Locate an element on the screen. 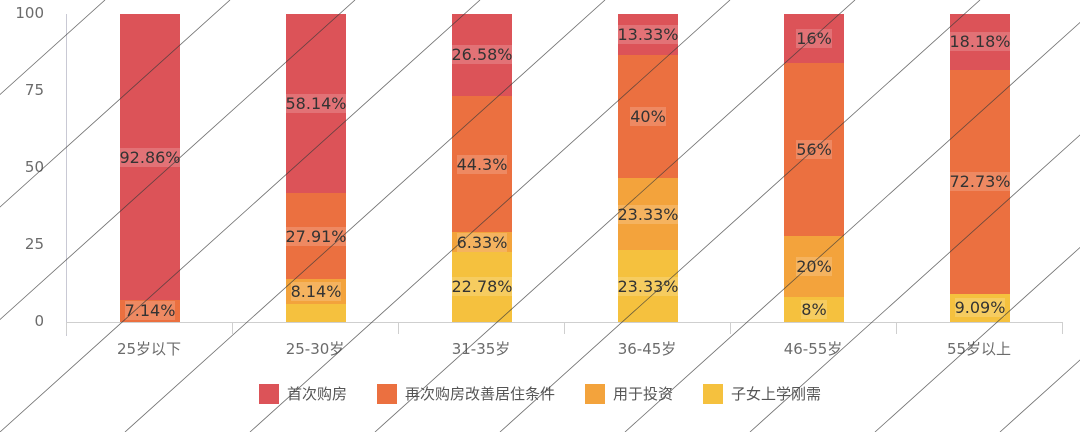 The height and width of the screenshot is (432, 1080). bar-3: 22.78% 6.33% 44.3% 26.58% is located at coordinates (482, 168).